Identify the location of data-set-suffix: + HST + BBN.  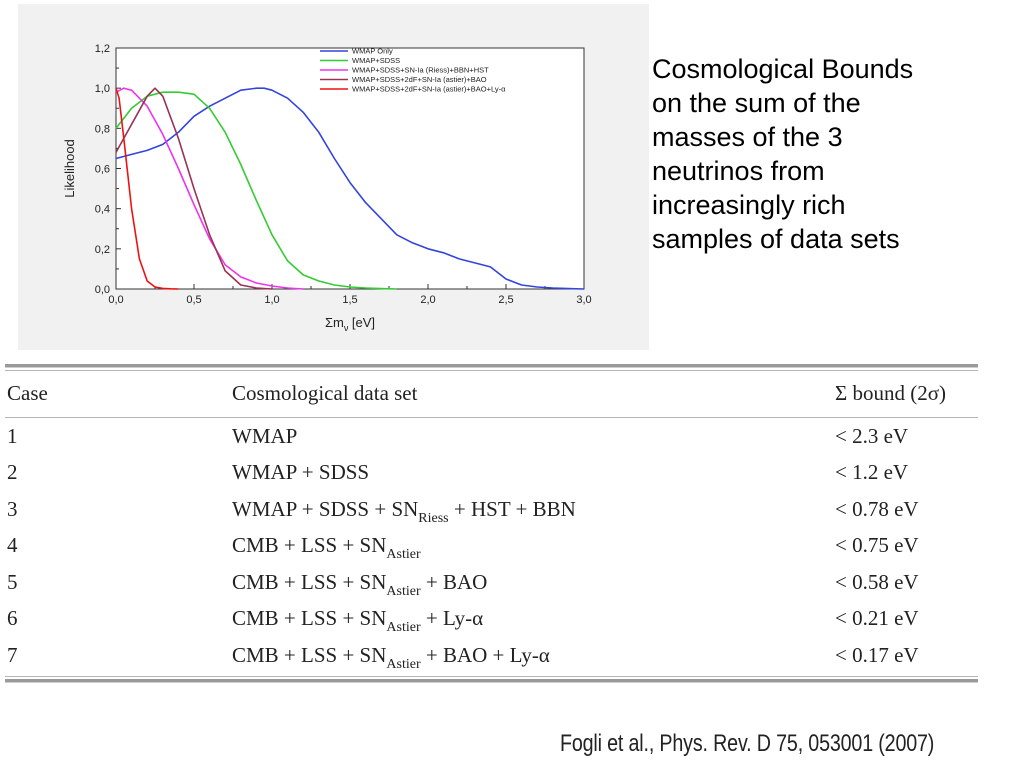
(512, 508).